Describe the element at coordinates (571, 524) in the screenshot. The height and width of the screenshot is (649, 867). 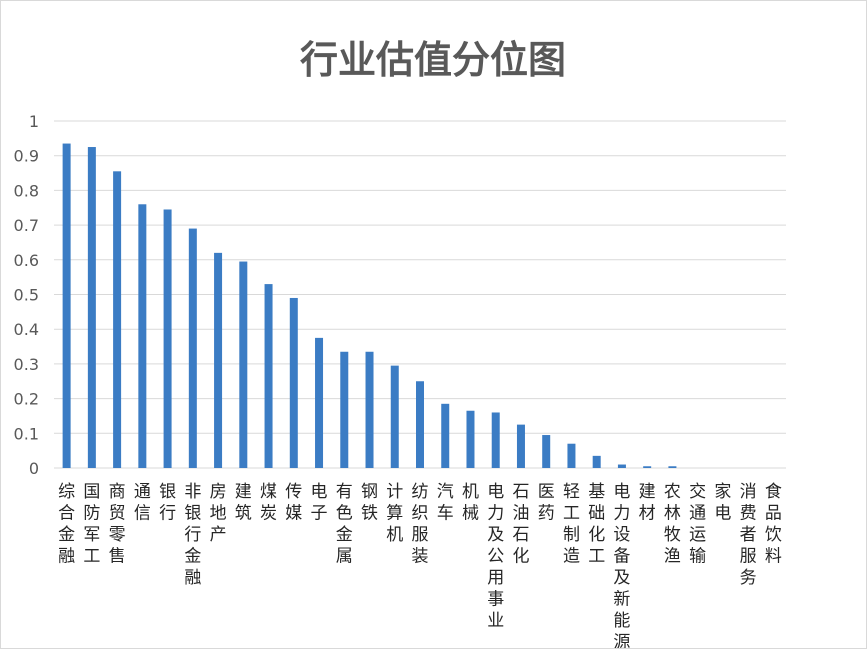
I see `x-tick-label: 轻工制造` at that location.